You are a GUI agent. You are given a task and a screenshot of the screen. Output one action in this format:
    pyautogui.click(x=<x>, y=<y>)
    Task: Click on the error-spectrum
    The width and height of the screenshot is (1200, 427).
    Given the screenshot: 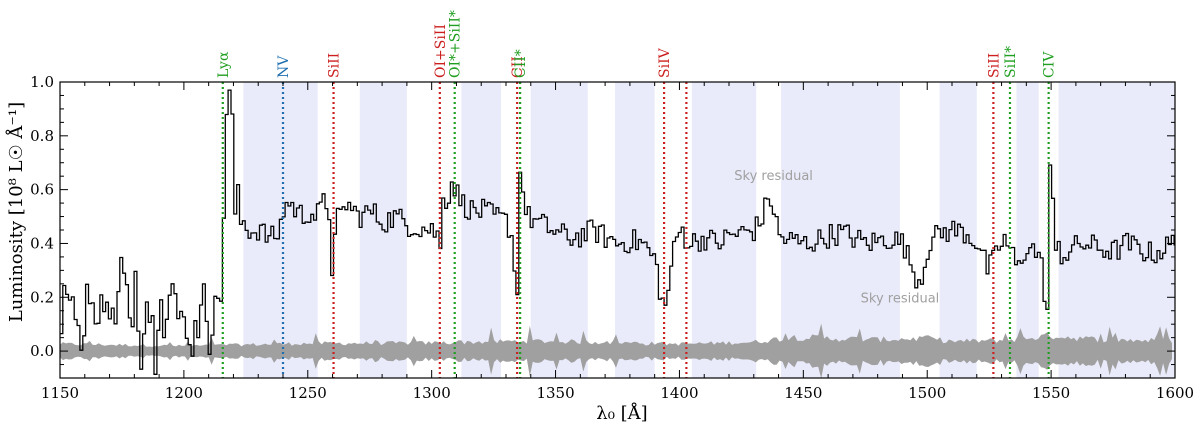 What is the action you would take?
    pyautogui.click(x=616, y=350)
    